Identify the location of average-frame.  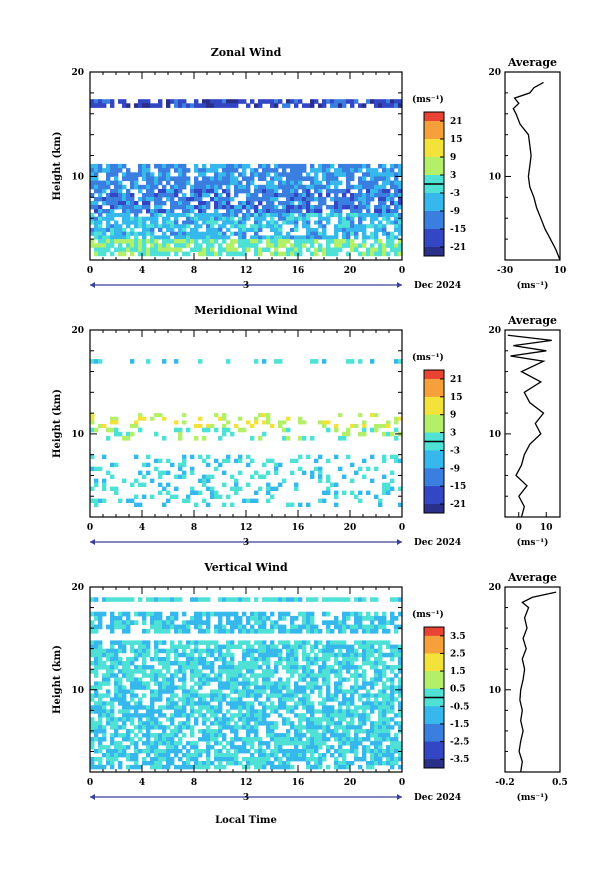
(532, 679).